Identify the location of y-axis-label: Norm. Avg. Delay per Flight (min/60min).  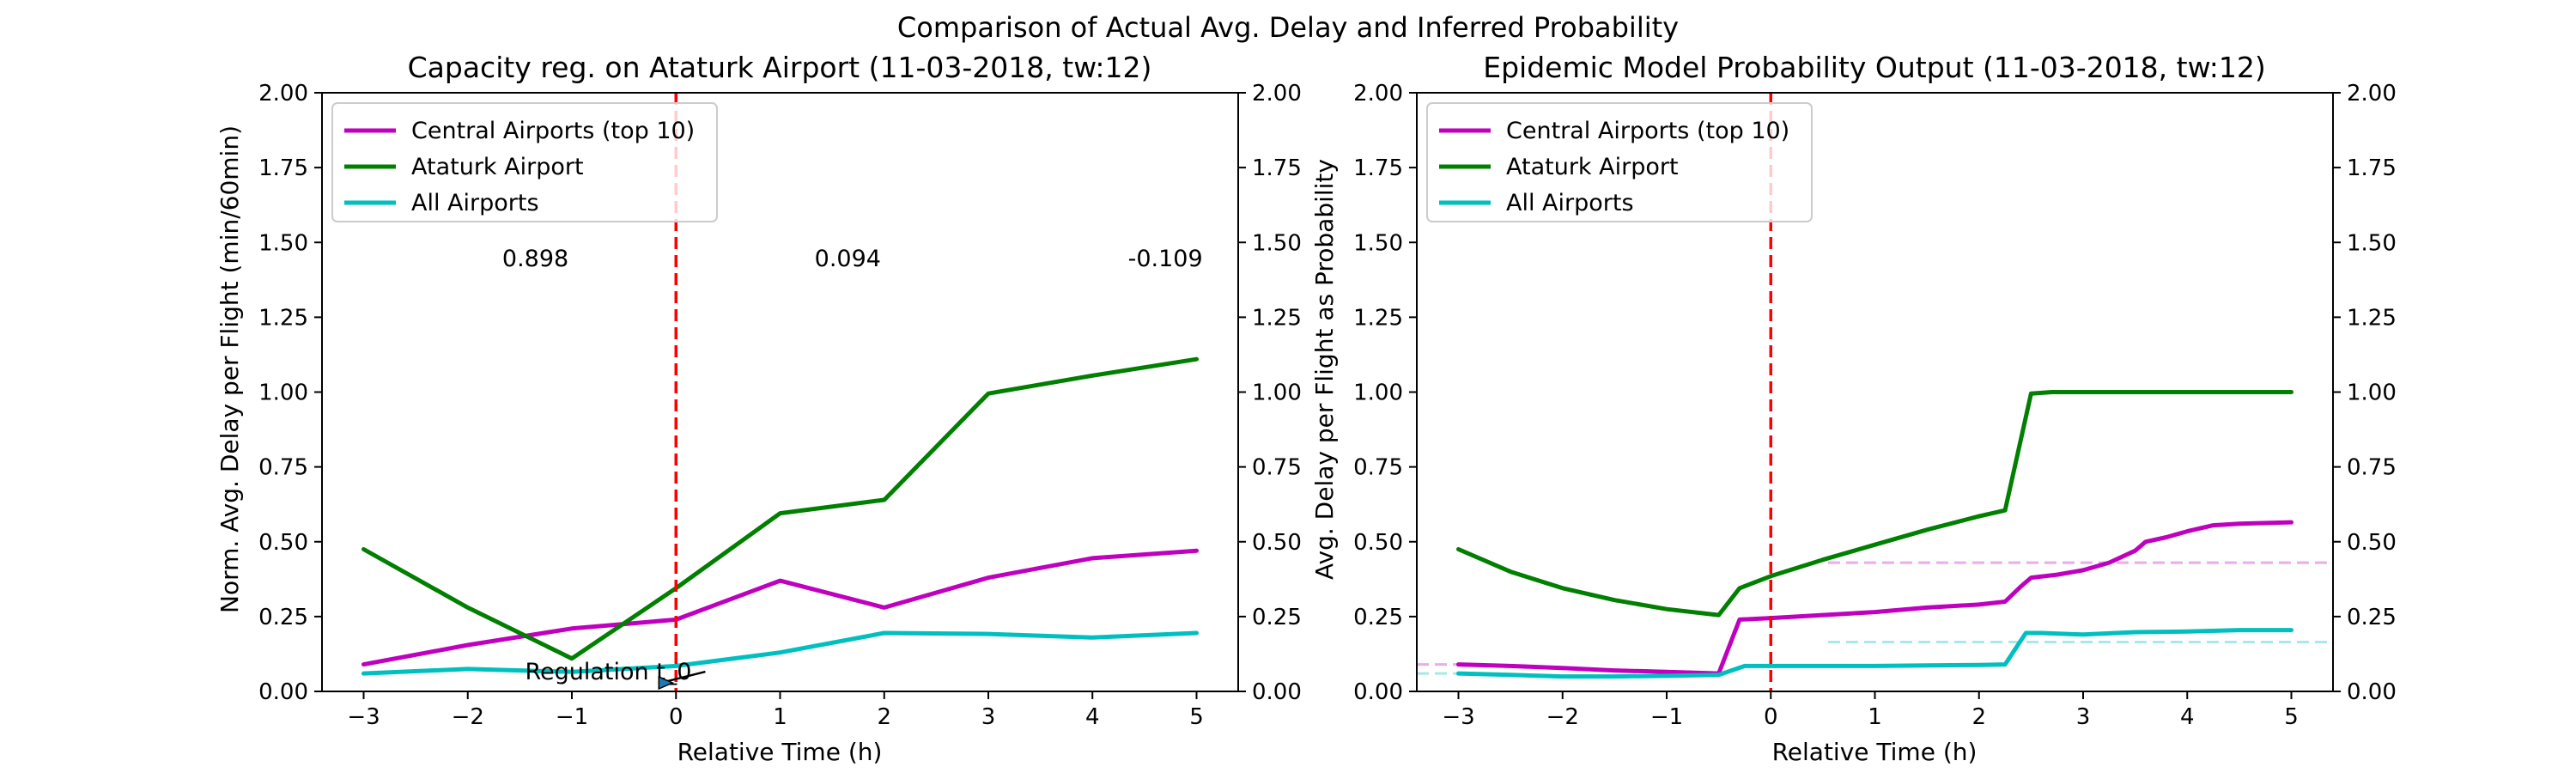
(230, 369).